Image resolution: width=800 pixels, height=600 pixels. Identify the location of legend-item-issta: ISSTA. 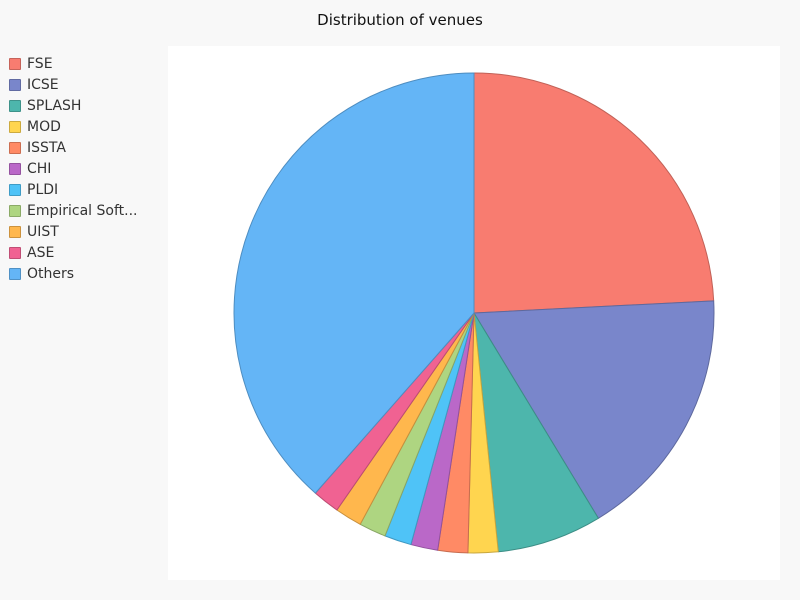
(84, 147).